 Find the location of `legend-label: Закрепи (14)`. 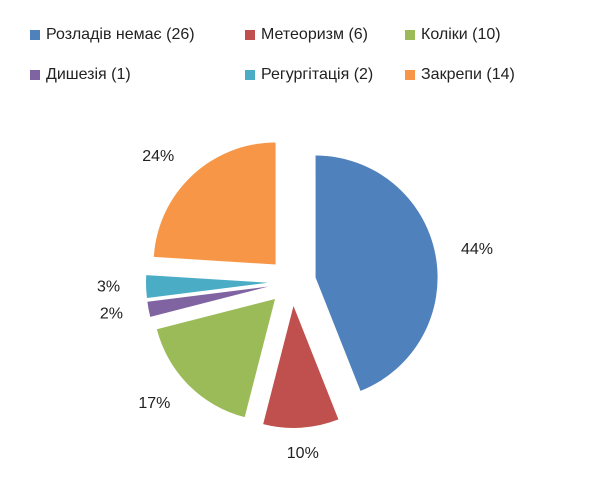

legend-label: Закрепи (14) is located at coordinates (468, 74).